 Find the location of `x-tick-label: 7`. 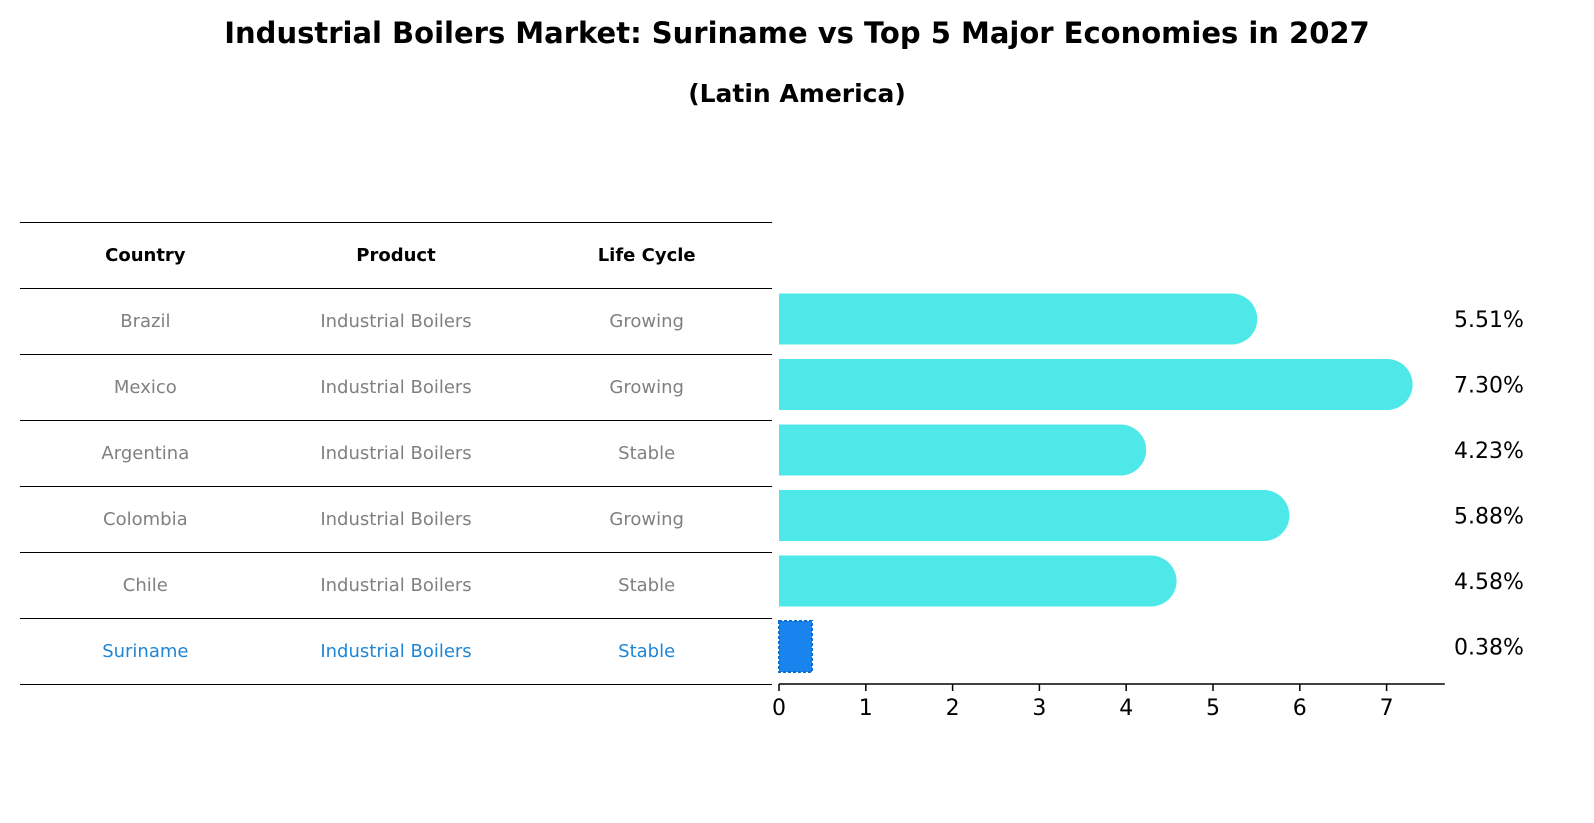

x-tick-label: 7 is located at coordinates (1387, 708).